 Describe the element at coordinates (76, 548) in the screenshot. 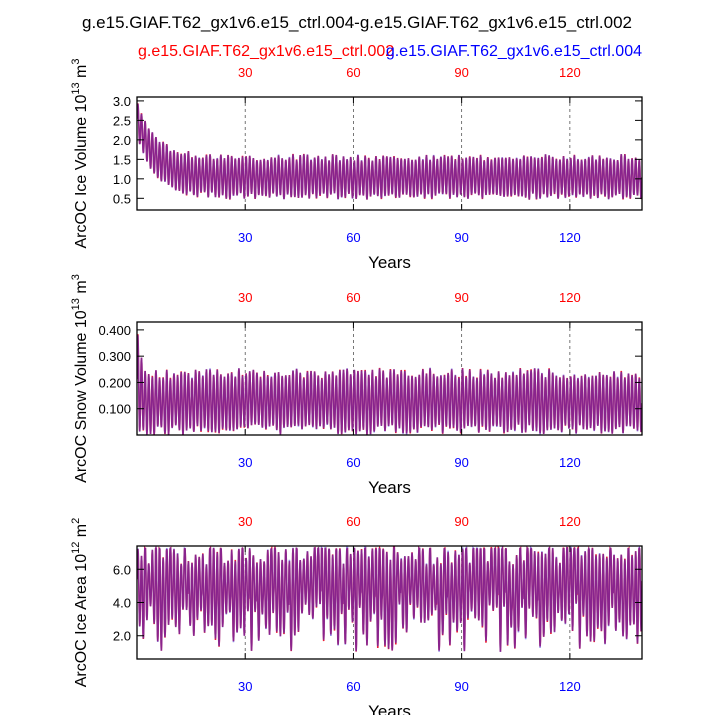

I see `y-axis-label-exponent: 12` at that location.